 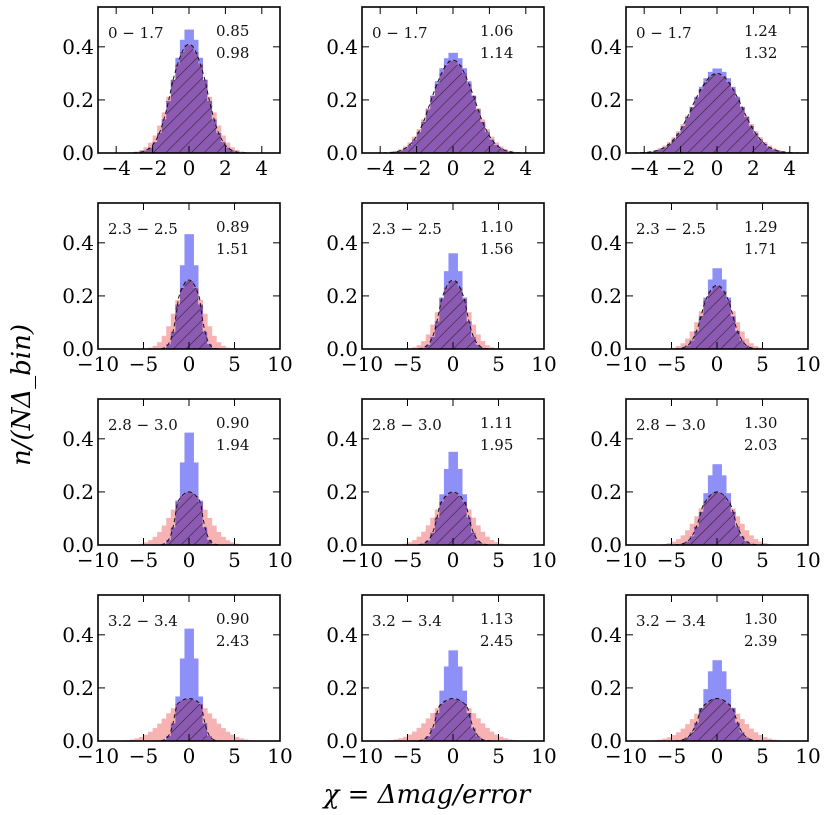 I want to click on panel-1-1: −10 −5 0 5 10 0.0 0.2 0.4 2.3 − 2.5 1.10 1.56, so click(x=441, y=289).